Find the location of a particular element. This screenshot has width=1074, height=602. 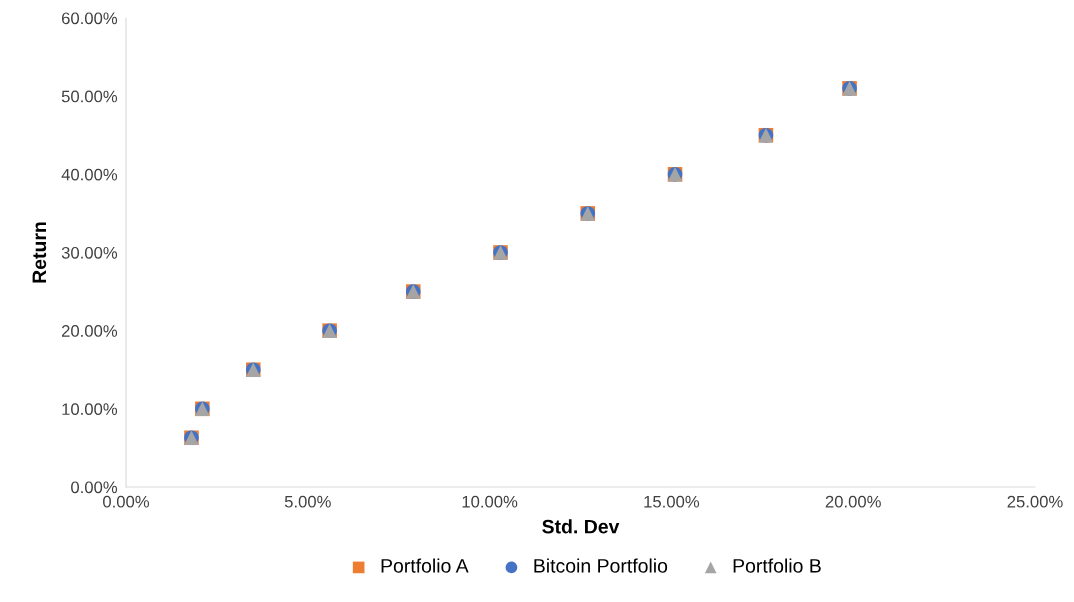

y-tick-label: 60.00% is located at coordinates (89, 18).